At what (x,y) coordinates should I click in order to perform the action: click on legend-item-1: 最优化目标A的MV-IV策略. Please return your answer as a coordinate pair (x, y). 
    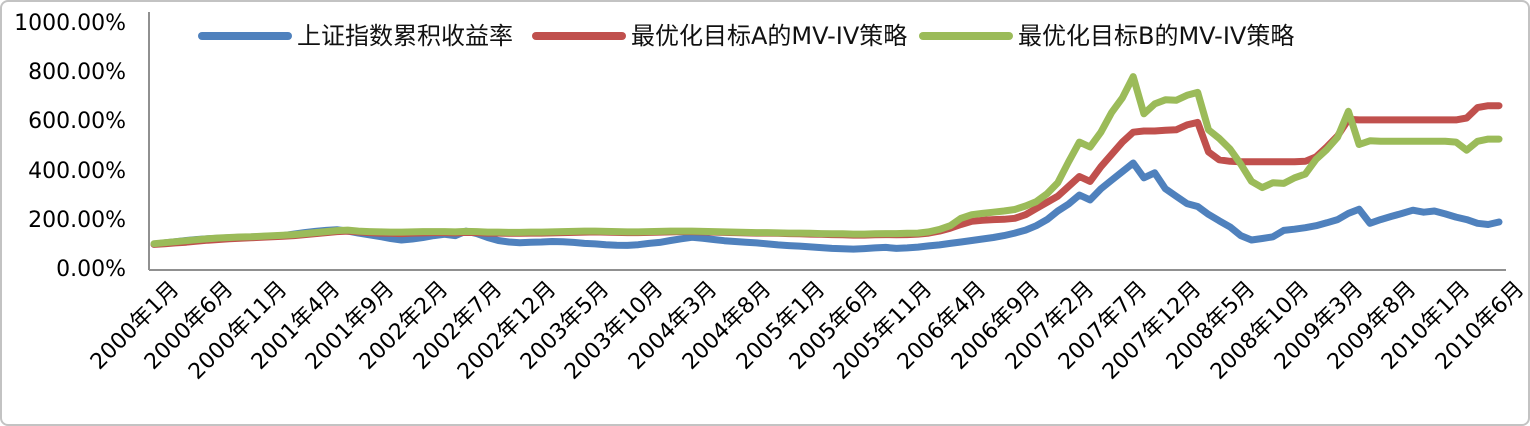
    Looking at the image, I should click on (719, 36).